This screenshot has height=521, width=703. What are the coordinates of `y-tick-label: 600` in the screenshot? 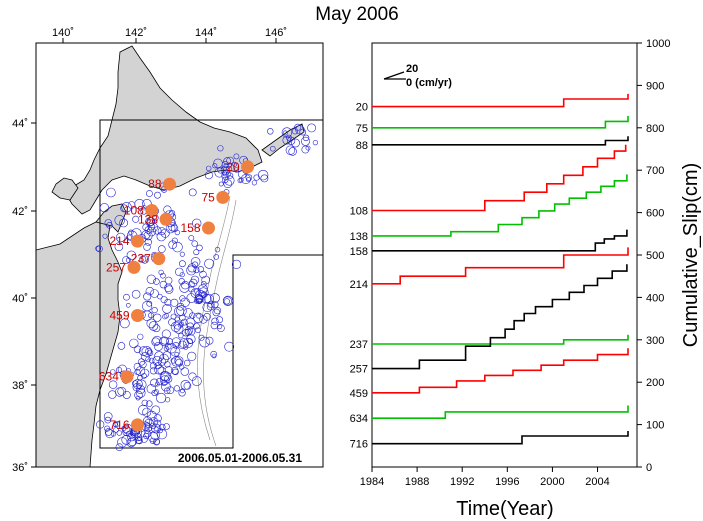 It's located at (655, 214).